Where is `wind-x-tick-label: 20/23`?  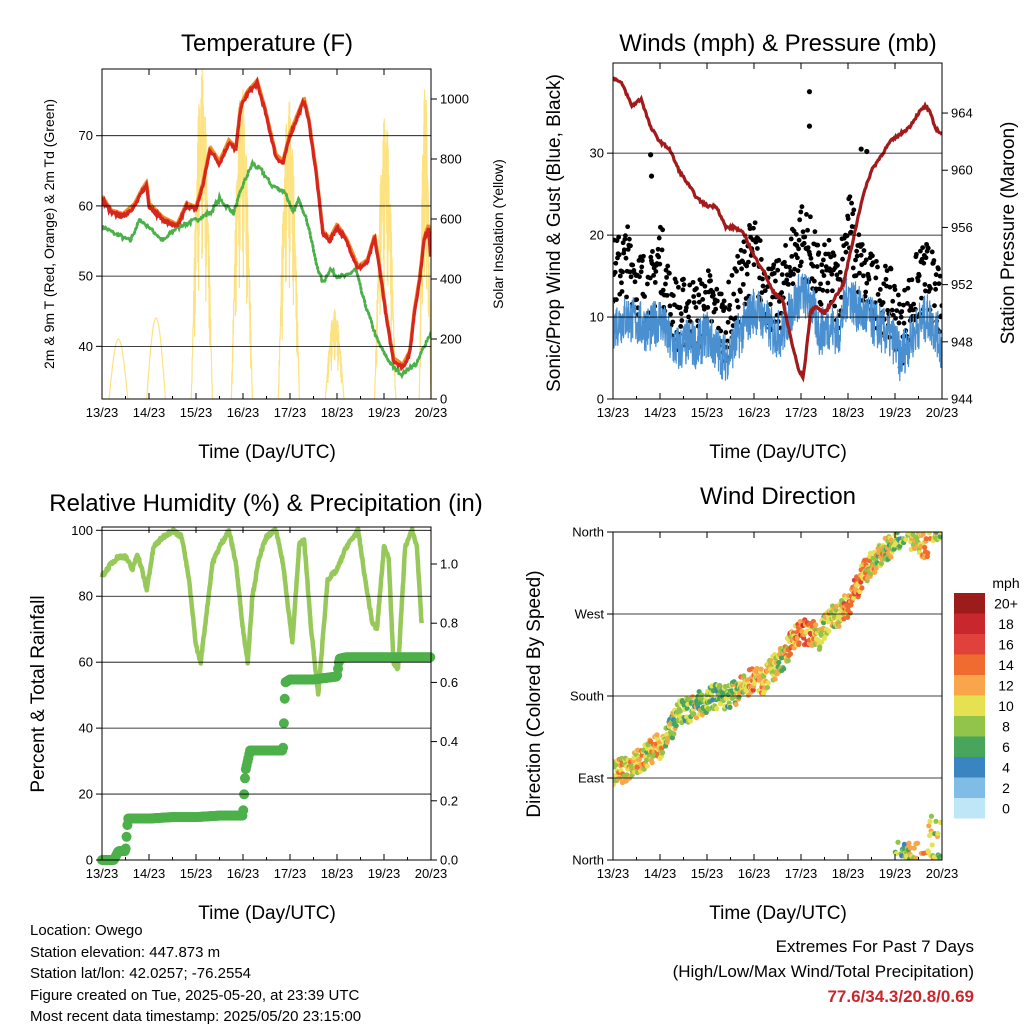
wind-x-tick-label: 20/23 is located at coordinates (942, 412).